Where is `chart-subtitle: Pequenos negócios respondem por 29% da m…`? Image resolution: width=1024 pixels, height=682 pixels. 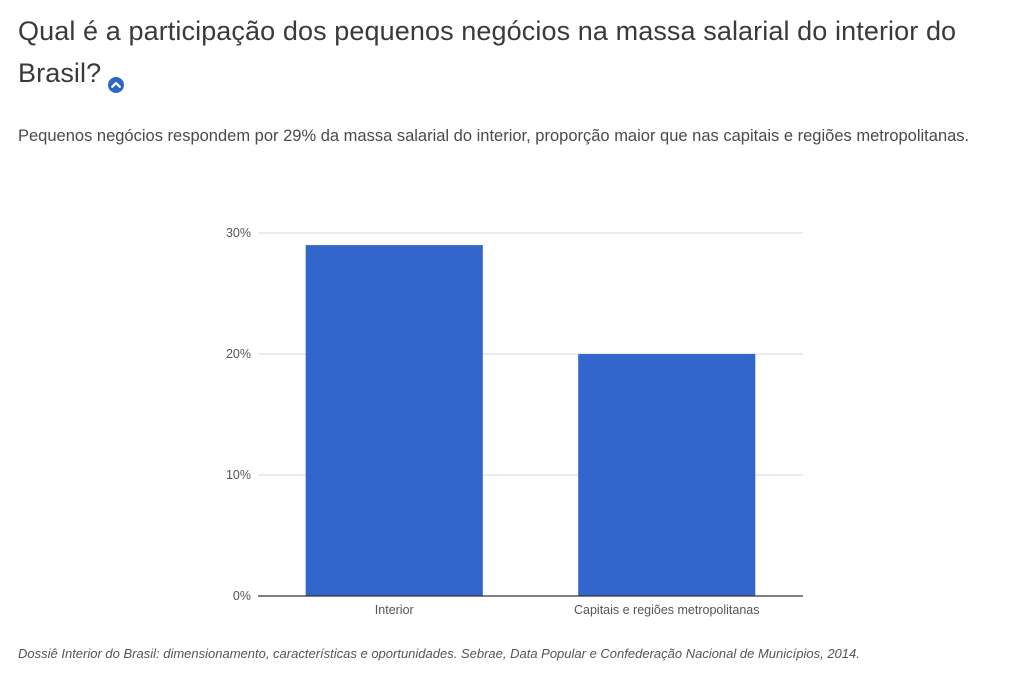
chart-subtitle: Pequenos negócios respondem por 29% da m… is located at coordinates (494, 136).